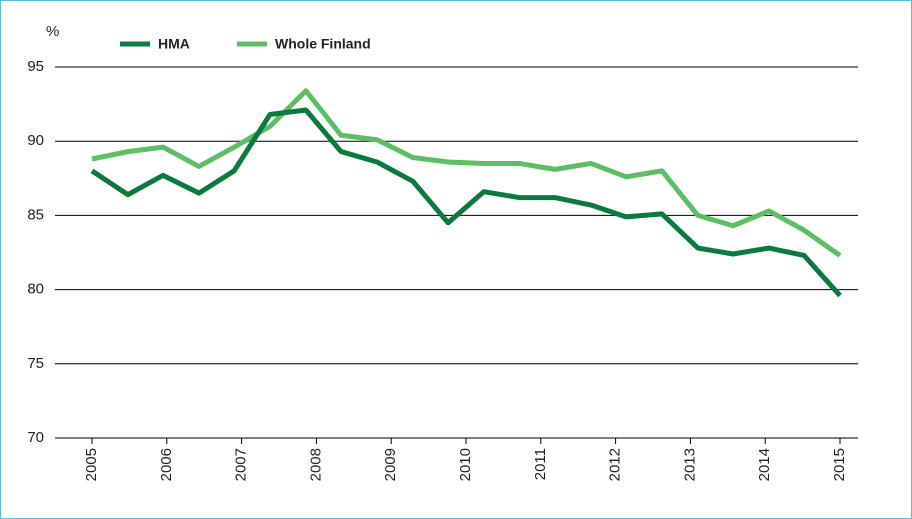  Describe the element at coordinates (615, 464) in the screenshot. I see `x-tick-label: 2012` at that location.